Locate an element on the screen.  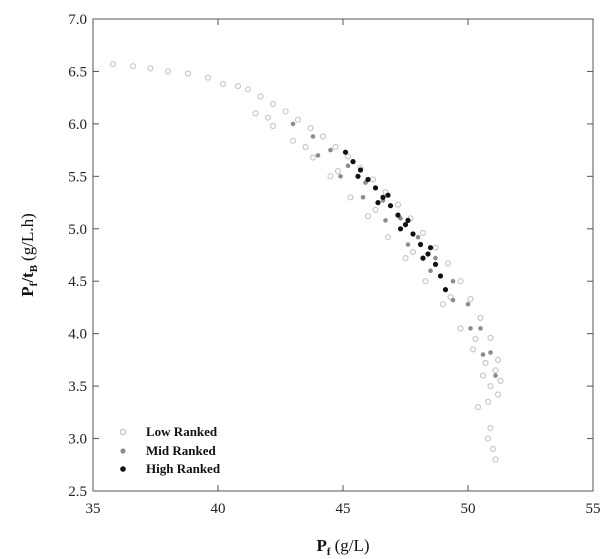
y-axis-title-sub2: B is located at coordinates (34, 268).